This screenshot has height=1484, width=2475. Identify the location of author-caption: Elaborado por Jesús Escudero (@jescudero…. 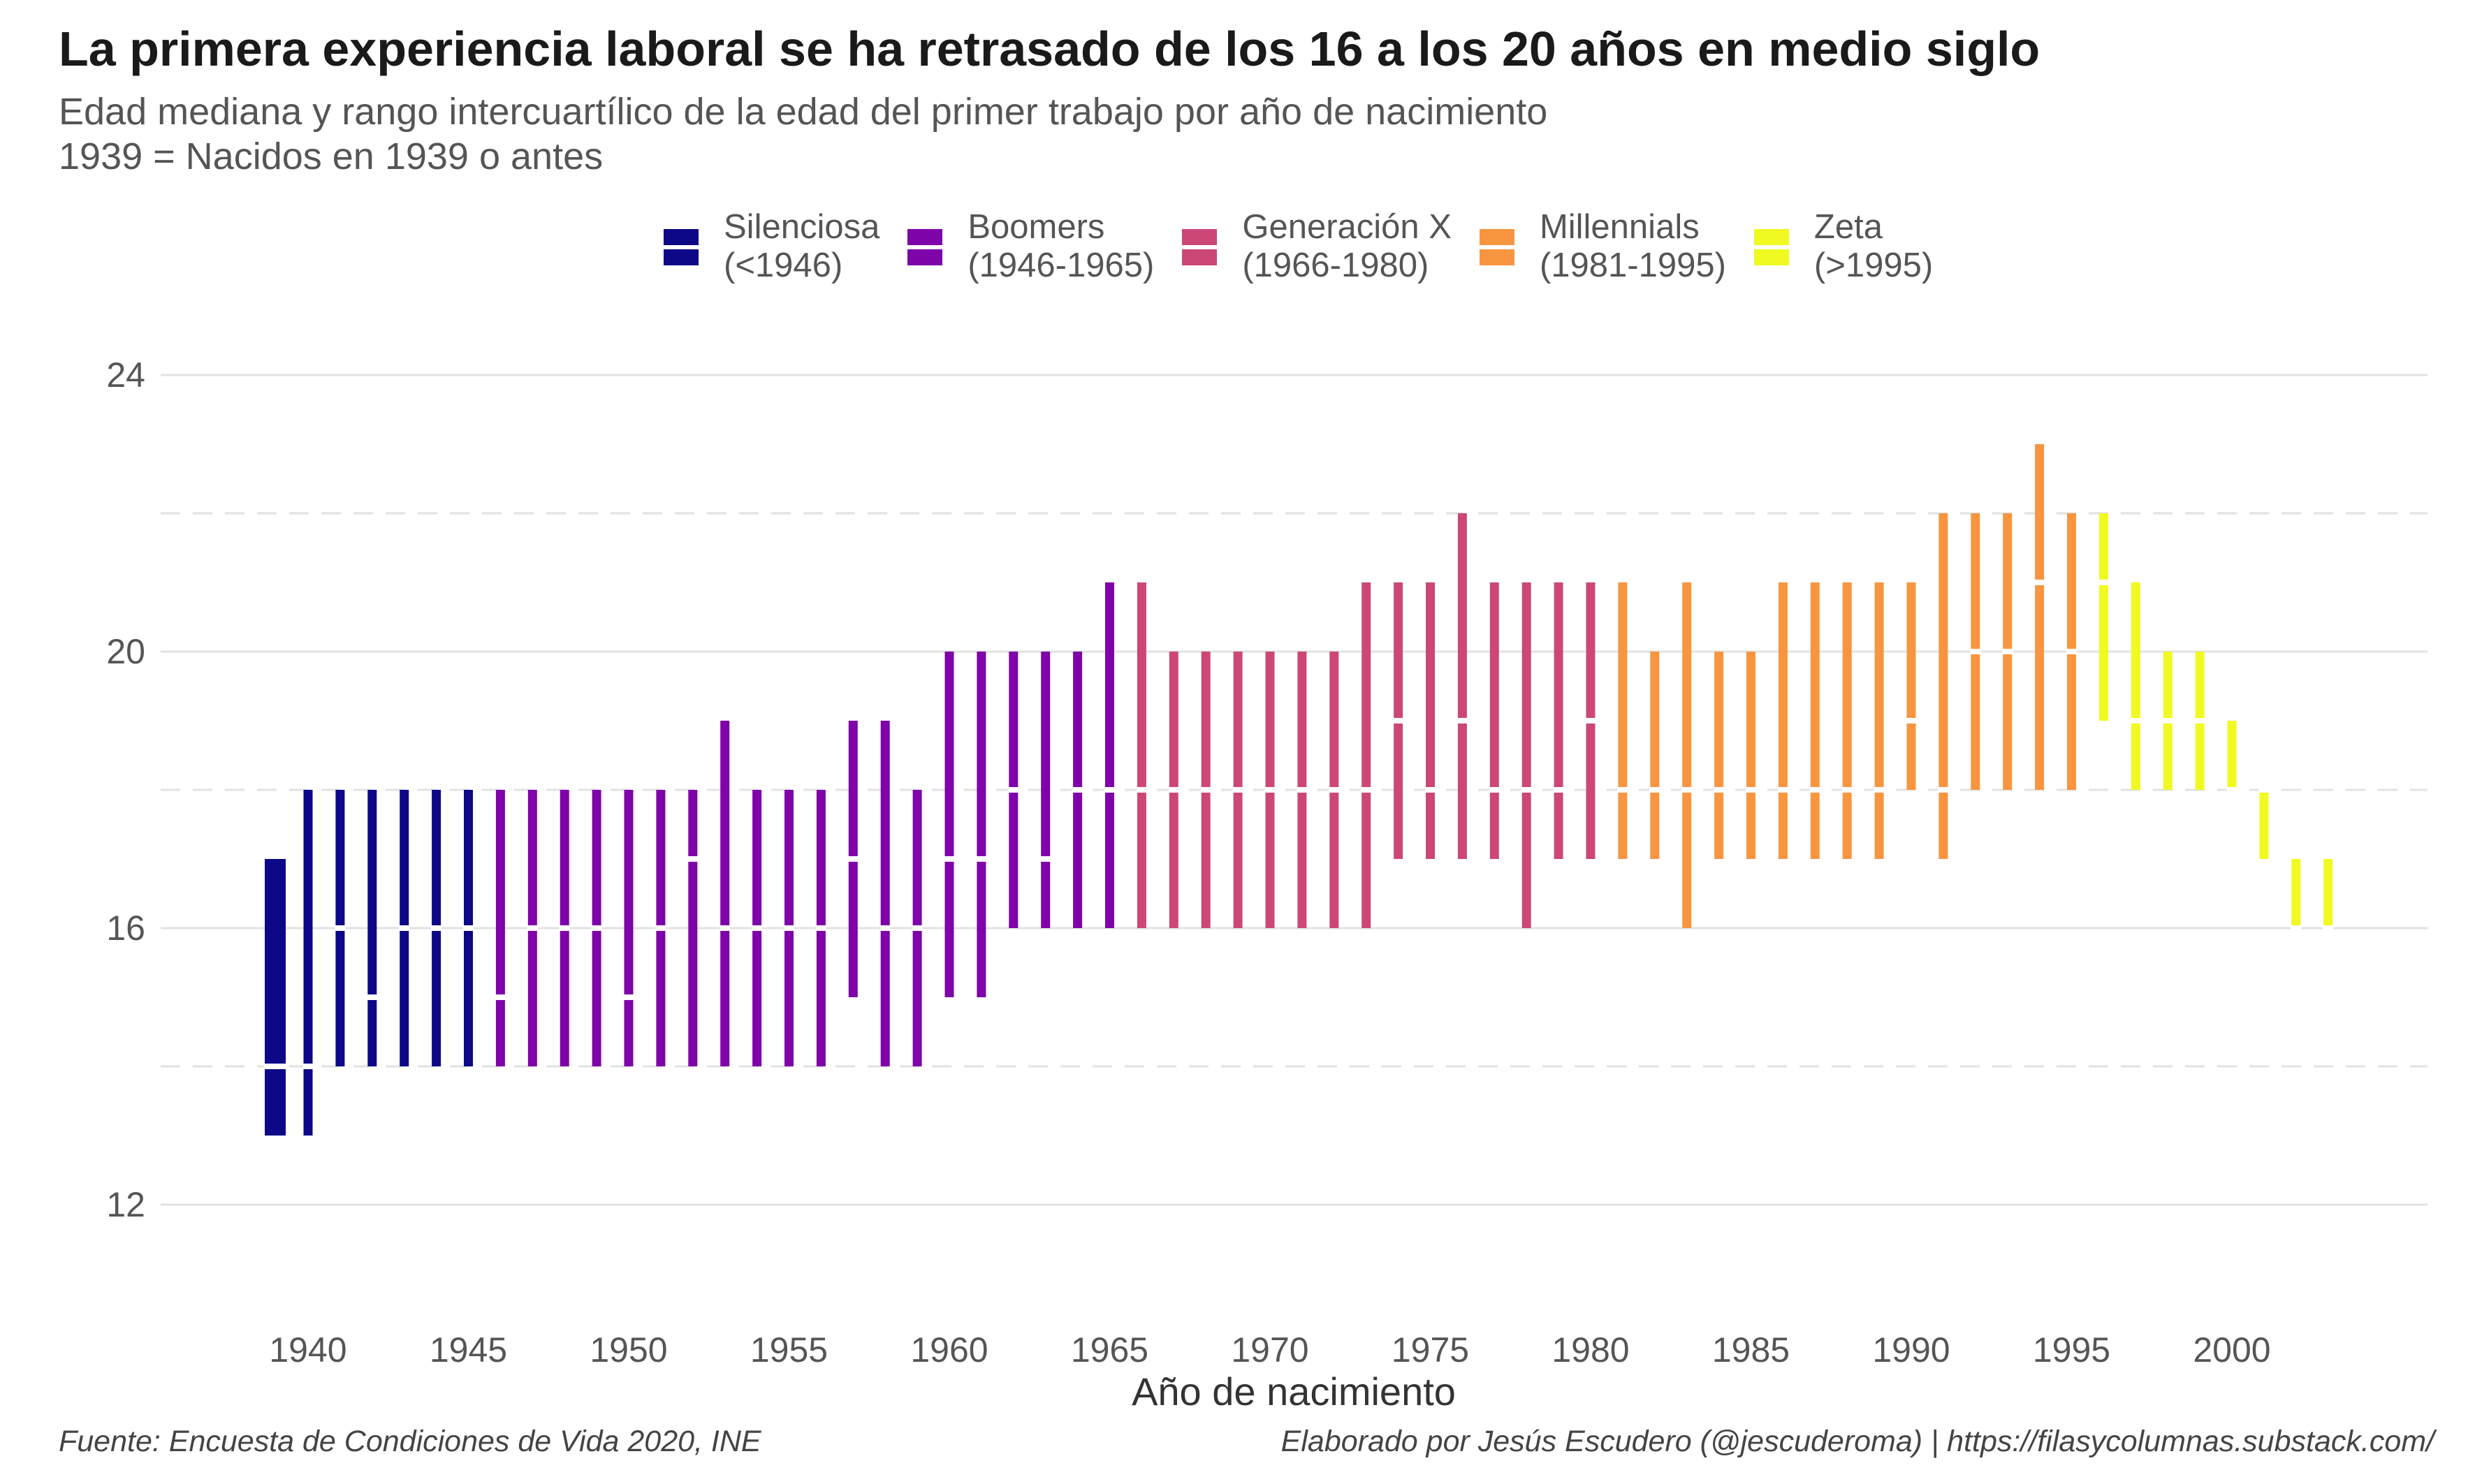
(1857, 1441).